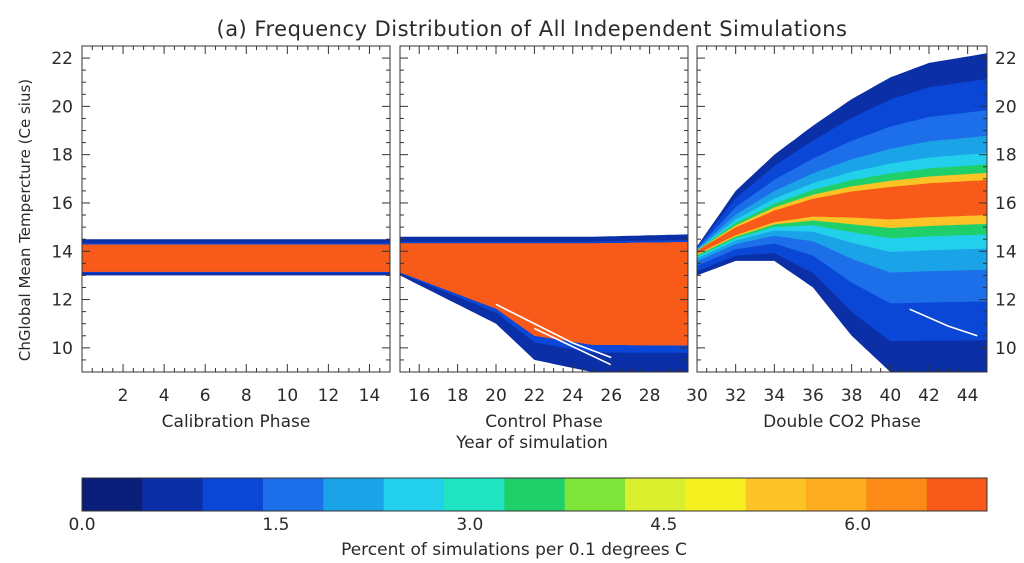 The height and width of the screenshot is (563, 1024). What do you see at coordinates (968, 396) in the screenshot?
I see `x-tick-label: 44` at bounding box center [968, 396].